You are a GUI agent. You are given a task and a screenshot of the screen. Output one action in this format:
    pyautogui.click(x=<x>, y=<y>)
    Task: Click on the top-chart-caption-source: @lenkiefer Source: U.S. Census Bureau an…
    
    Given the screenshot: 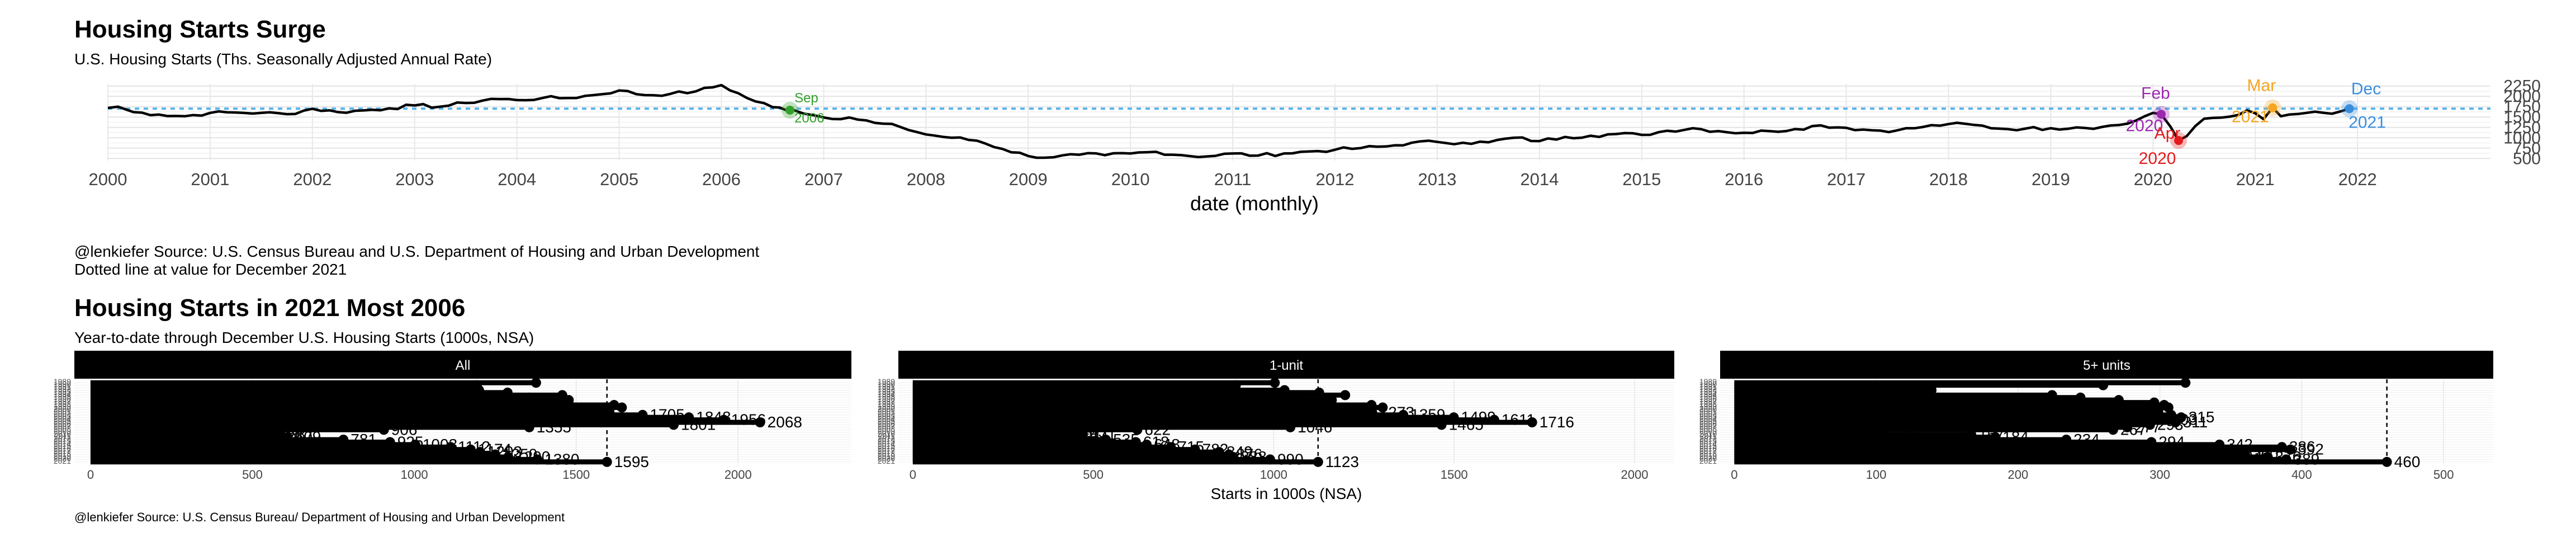 What is the action you would take?
    pyautogui.click(x=417, y=251)
    